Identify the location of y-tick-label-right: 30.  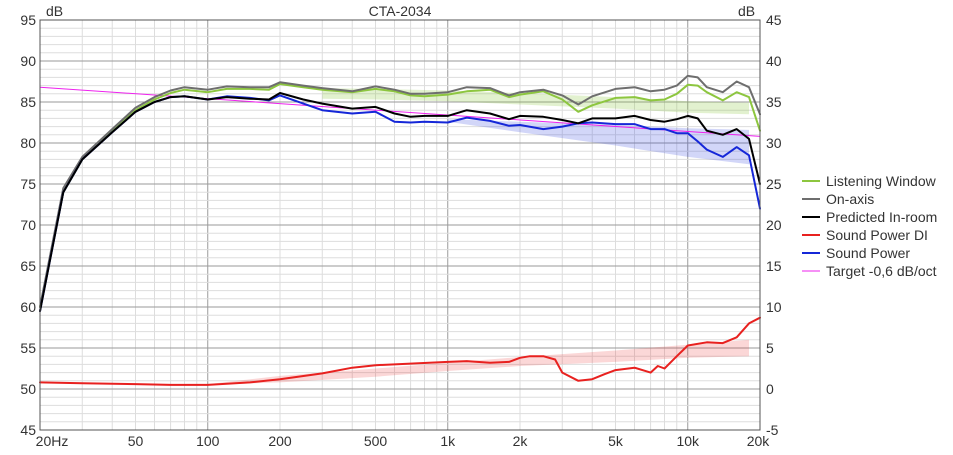
(774, 143).